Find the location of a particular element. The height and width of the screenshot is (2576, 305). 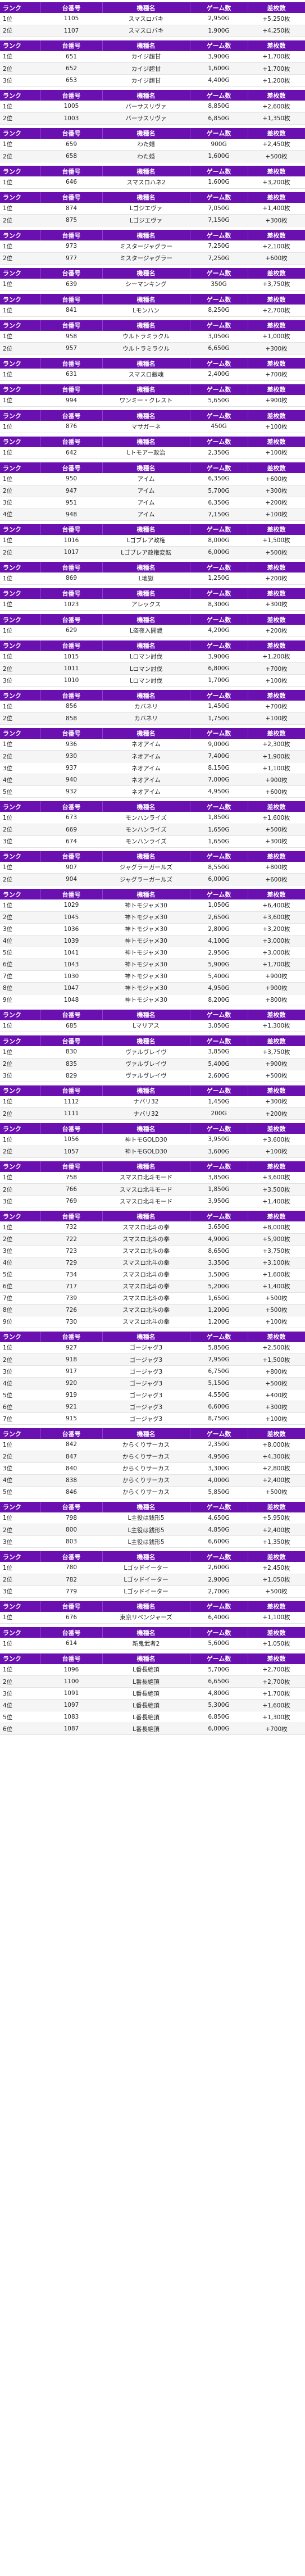

table-row: 1位 1016 Lゴブレア政権 8,000G +1,500枚 is located at coordinates (152, 540).